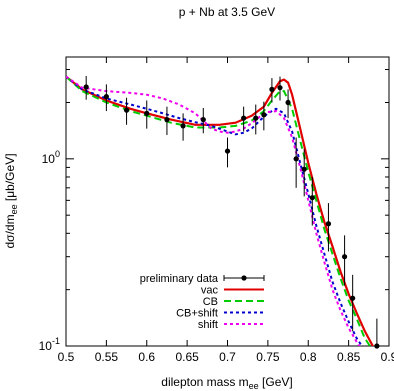 Image resolution: width=394 pixels, height=391 pixels. I want to click on x-axis-label-unit: [GeV], so click(276, 382).